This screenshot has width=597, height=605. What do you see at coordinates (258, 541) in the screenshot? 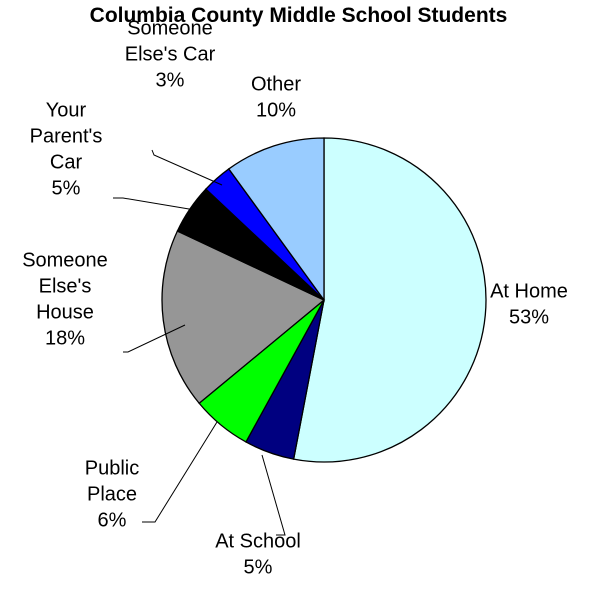
I see `slice-name-label: At School` at bounding box center [258, 541].